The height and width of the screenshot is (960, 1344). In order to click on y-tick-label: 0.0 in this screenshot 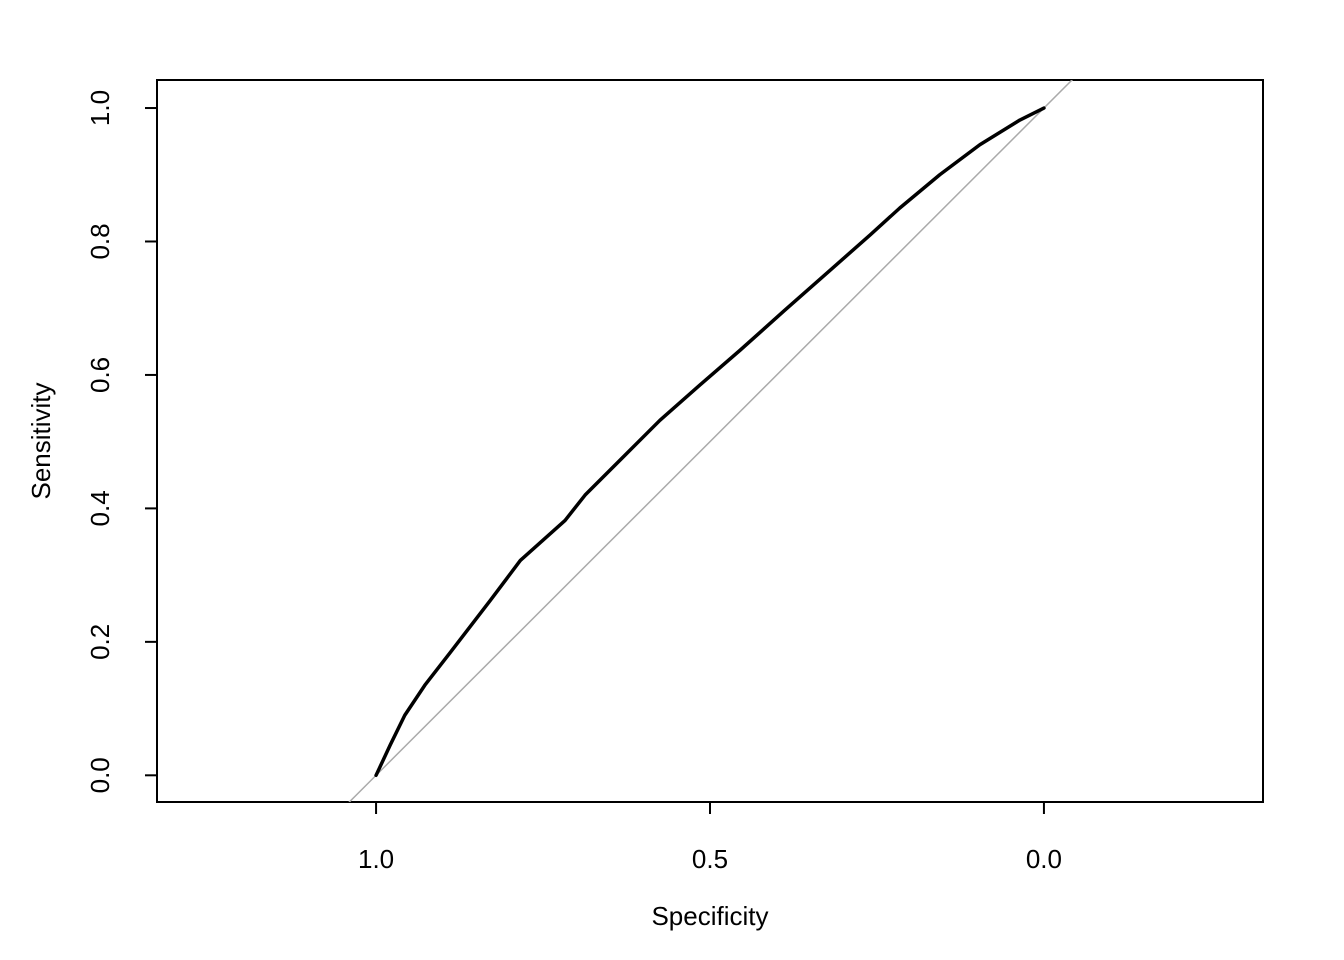, I will do `click(100, 775)`.